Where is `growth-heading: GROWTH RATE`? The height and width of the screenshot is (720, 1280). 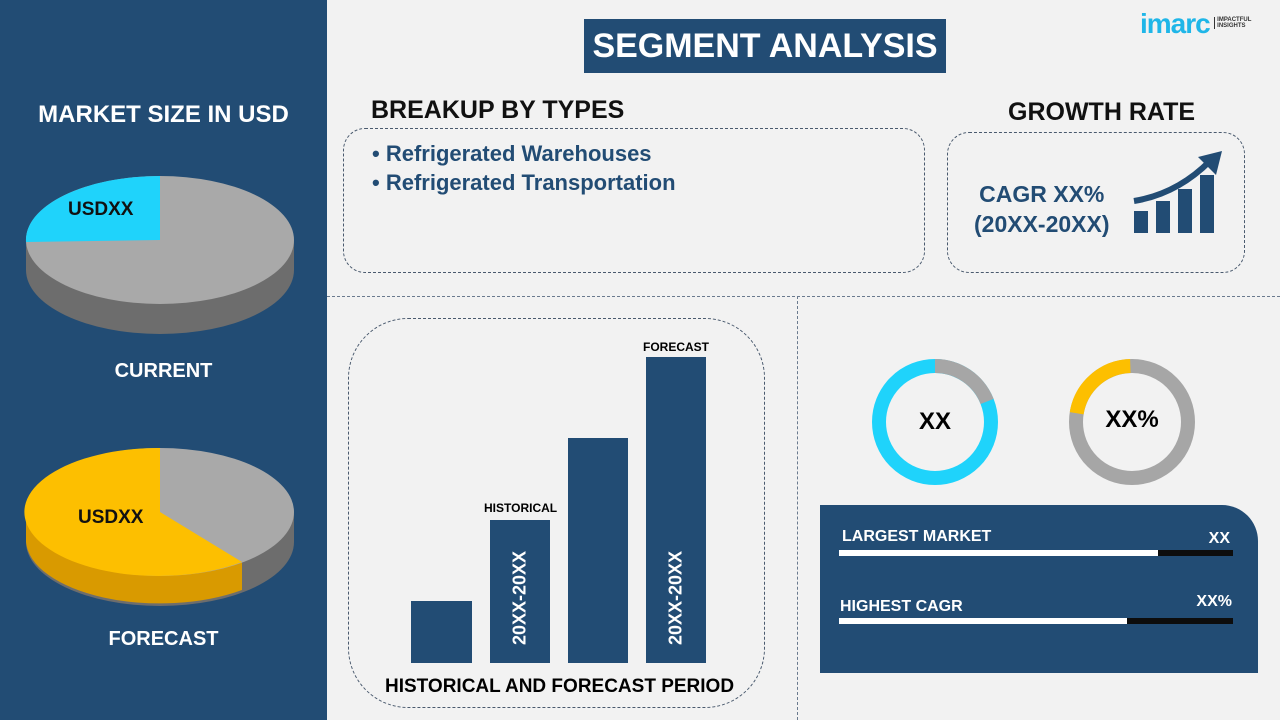 growth-heading: GROWTH RATE is located at coordinates (1102, 112).